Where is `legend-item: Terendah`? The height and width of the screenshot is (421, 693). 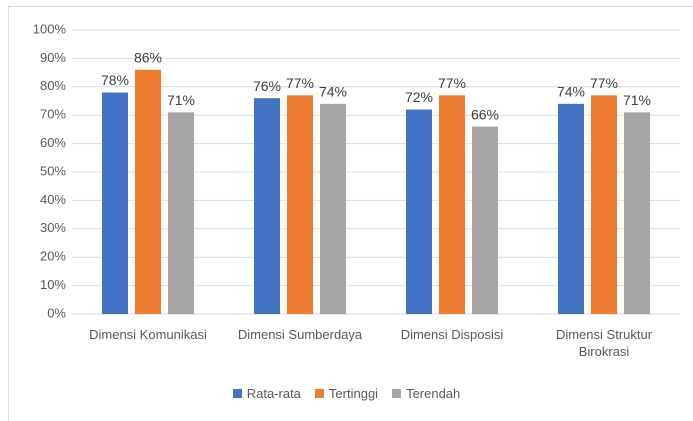 legend-item: Terendah is located at coordinates (426, 393).